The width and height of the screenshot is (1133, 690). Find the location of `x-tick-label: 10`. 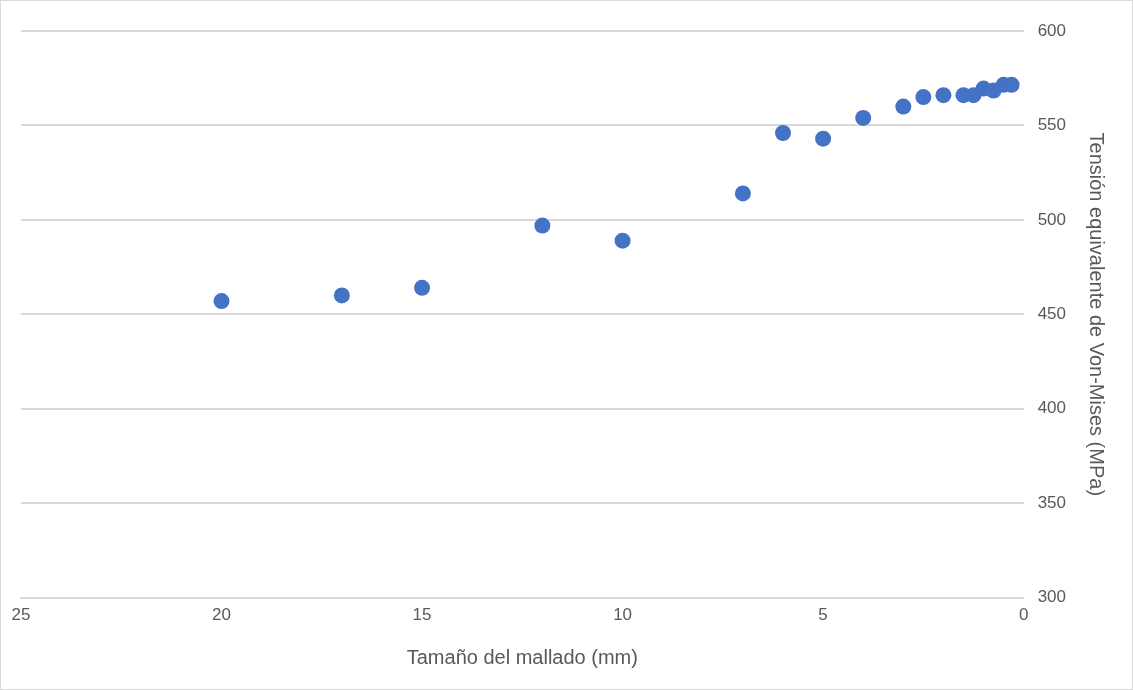

x-tick-label: 10 is located at coordinates (623, 615).